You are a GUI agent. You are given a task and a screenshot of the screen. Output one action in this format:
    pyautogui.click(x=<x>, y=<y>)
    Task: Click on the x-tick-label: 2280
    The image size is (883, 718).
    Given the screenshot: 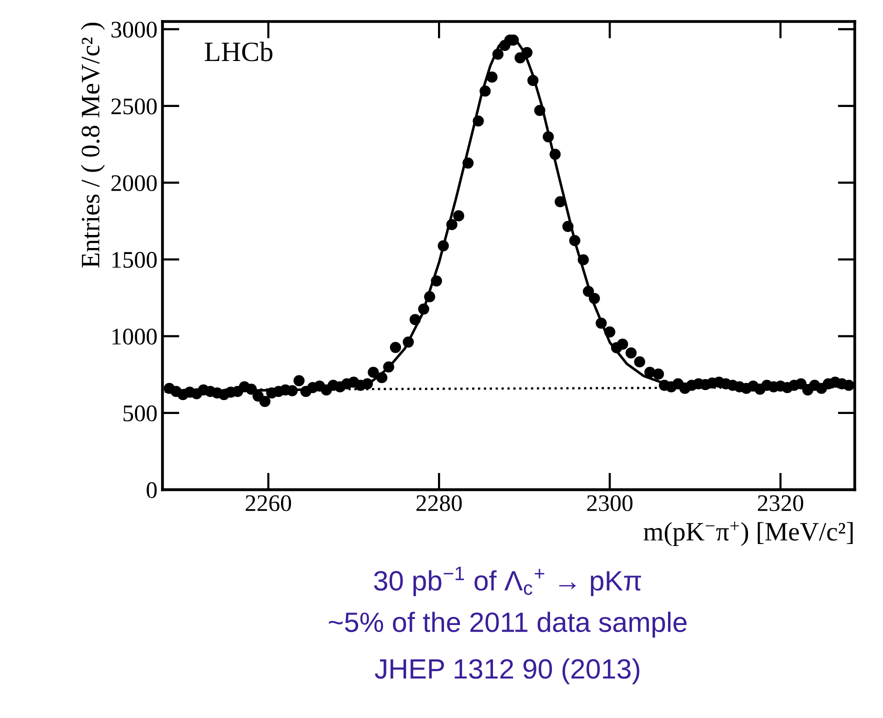 What is the action you would take?
    pyautogui.click(x=439, y=503)
    